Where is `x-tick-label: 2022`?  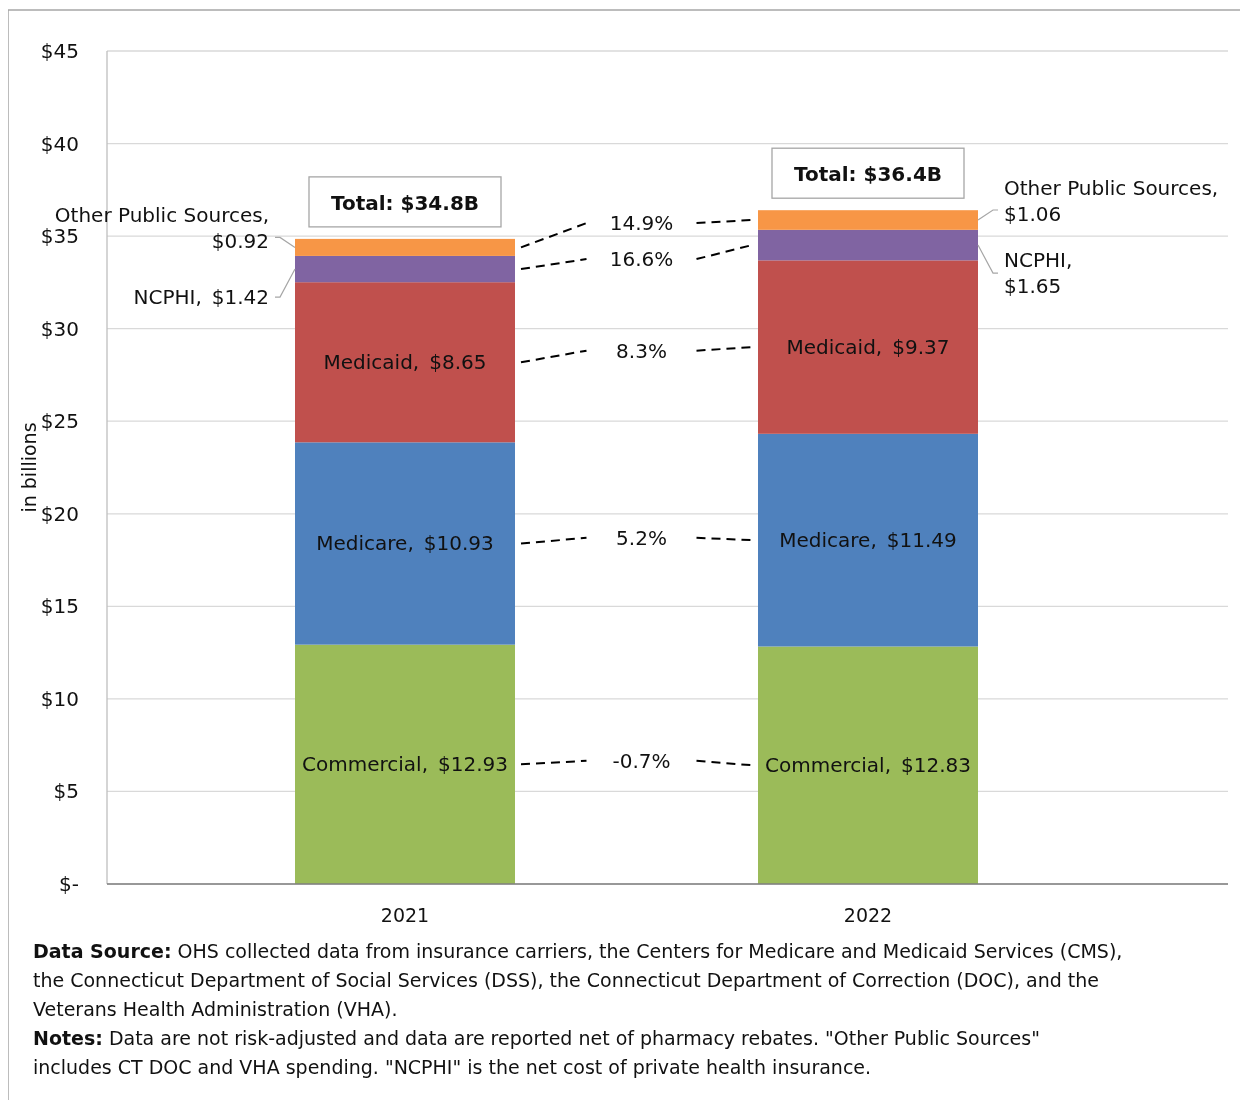 x-tick-label: 2022 is located at coordinates (868, 915).